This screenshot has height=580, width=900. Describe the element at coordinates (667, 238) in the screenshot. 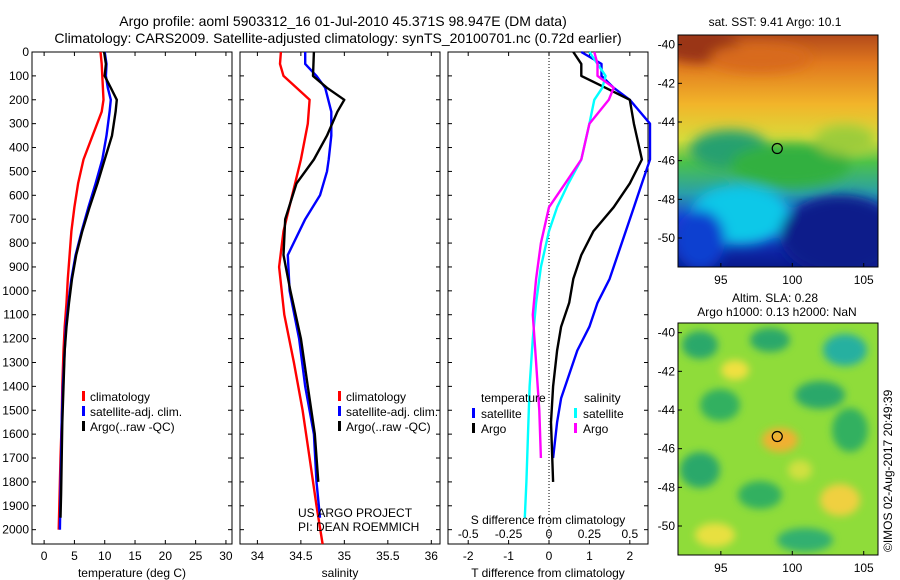

I see `sst-map-ytick-label: -50` at that location.